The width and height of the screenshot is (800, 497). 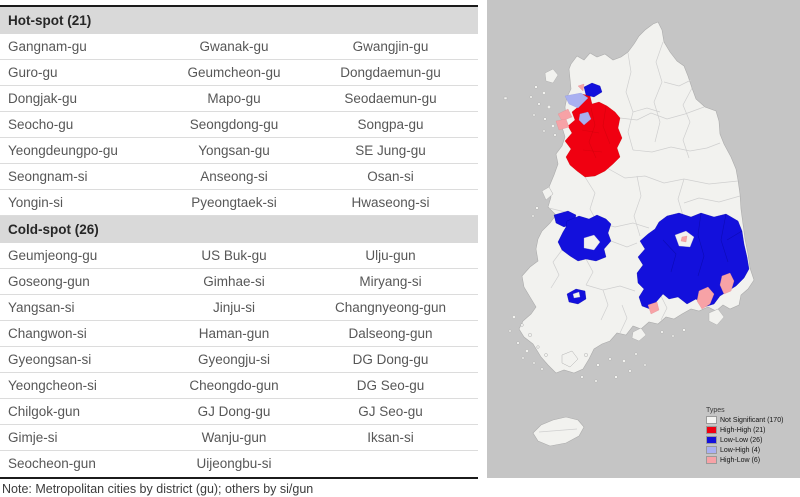 What do you see at coordinates (239, 151) in the screenshot?
I see `table-row: Yeongdeungpo-gu Yongsan-gu SE Jung-gu` at bounding box center [239, 151].